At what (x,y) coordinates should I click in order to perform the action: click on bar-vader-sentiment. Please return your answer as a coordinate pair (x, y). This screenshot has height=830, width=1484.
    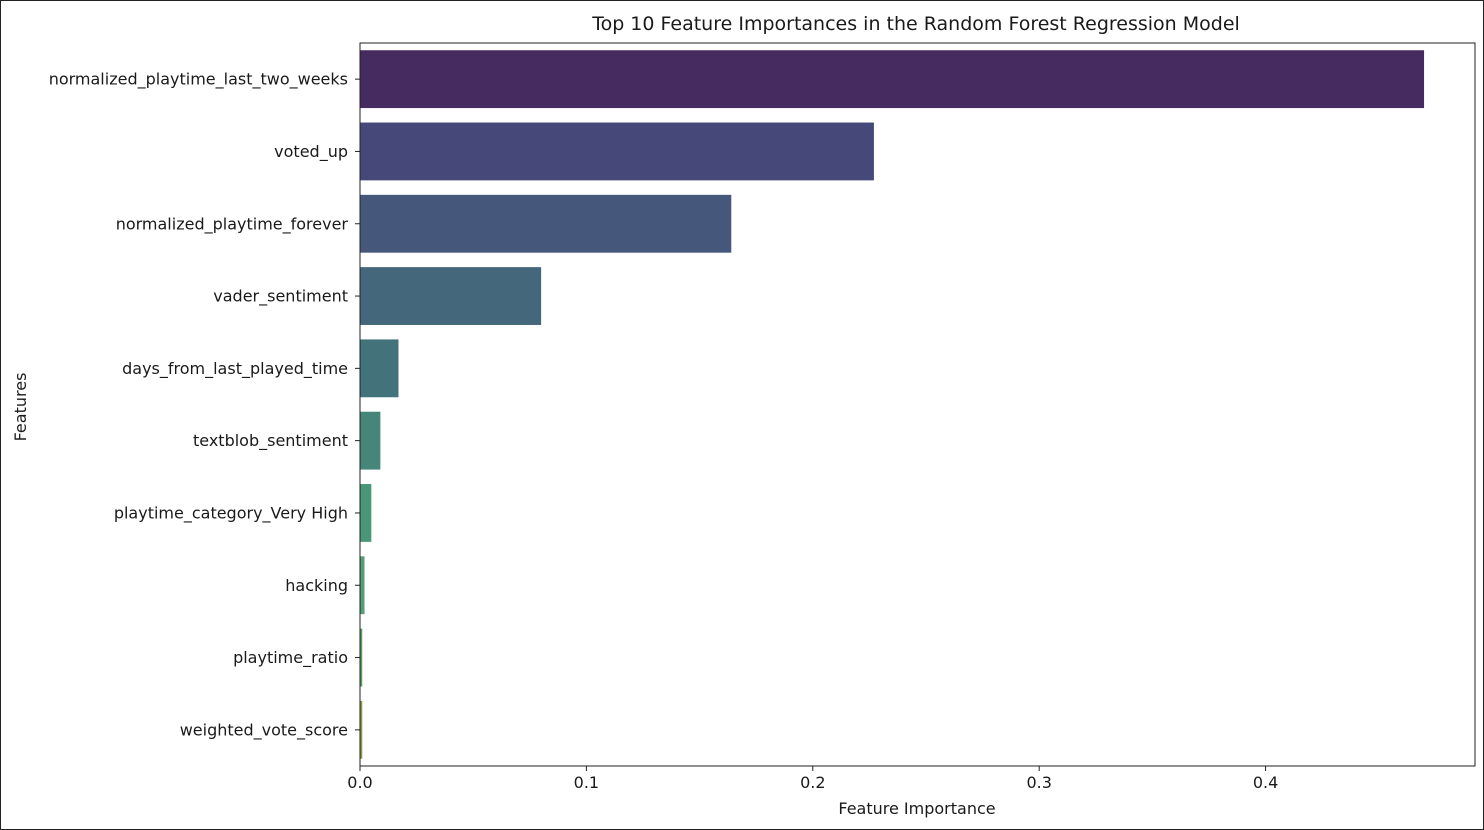
    Looking at the image, I should click on (451, 296).